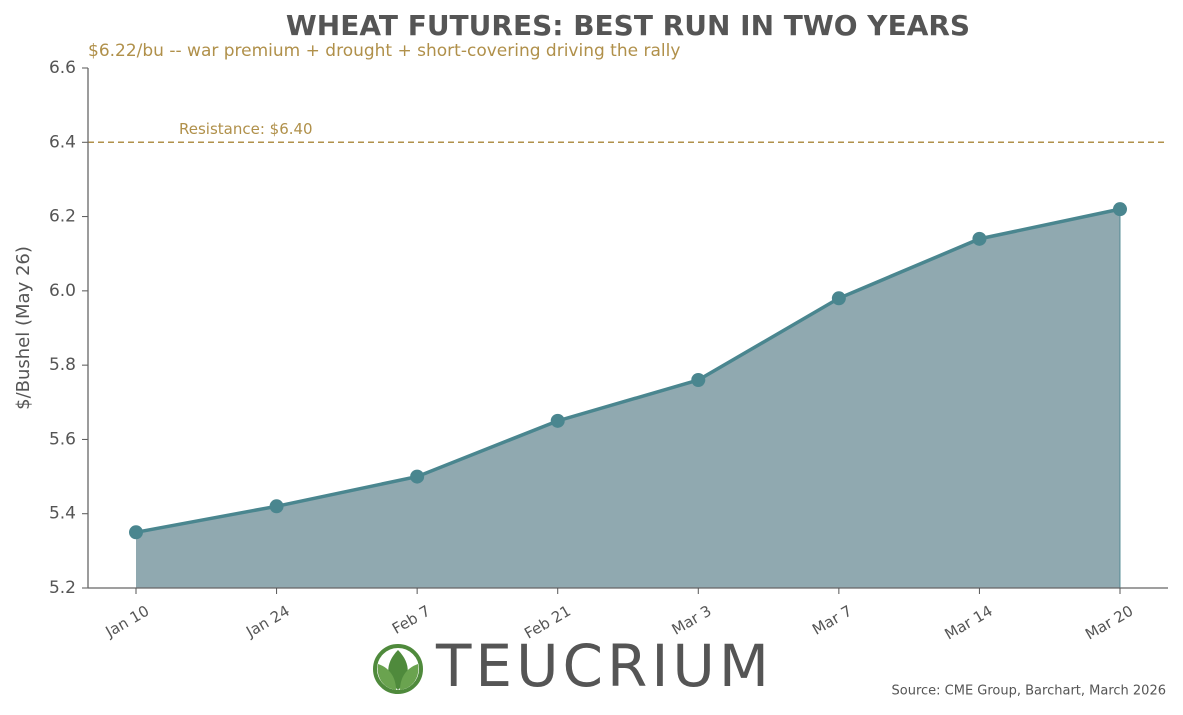 The height and width of the screenshot is (715, 1183). Describe the element at coordinates (23, 328) in the screenshot. I see `y-axis-label: $/Bushel (May 26)` at that location.